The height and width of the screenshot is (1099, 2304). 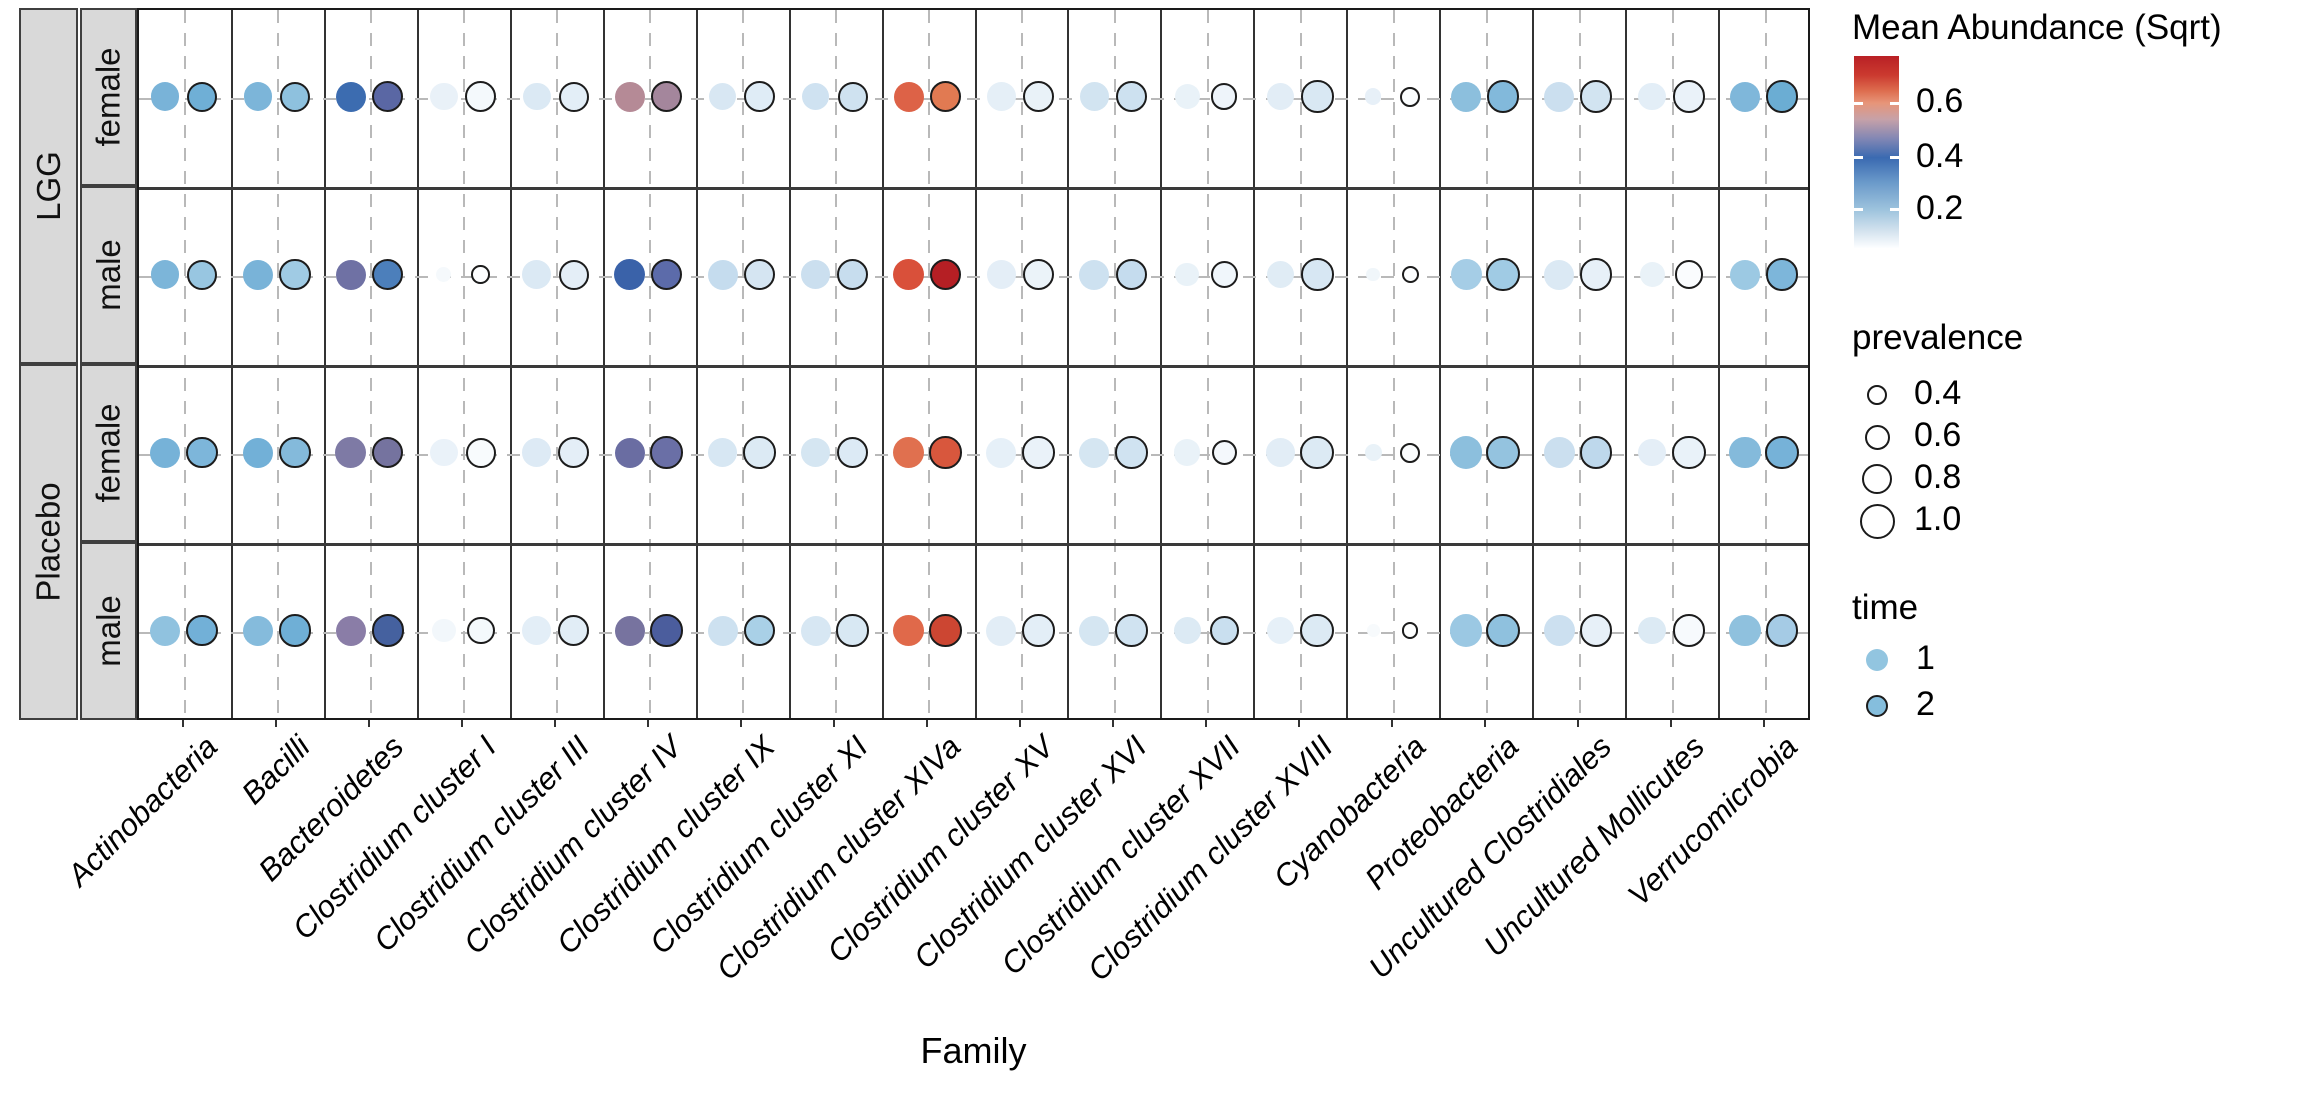 What do you see at coordinates (1876, 152) in the screenshot?
I see `abundance-colorbar` at bounding box center [1876, 152].